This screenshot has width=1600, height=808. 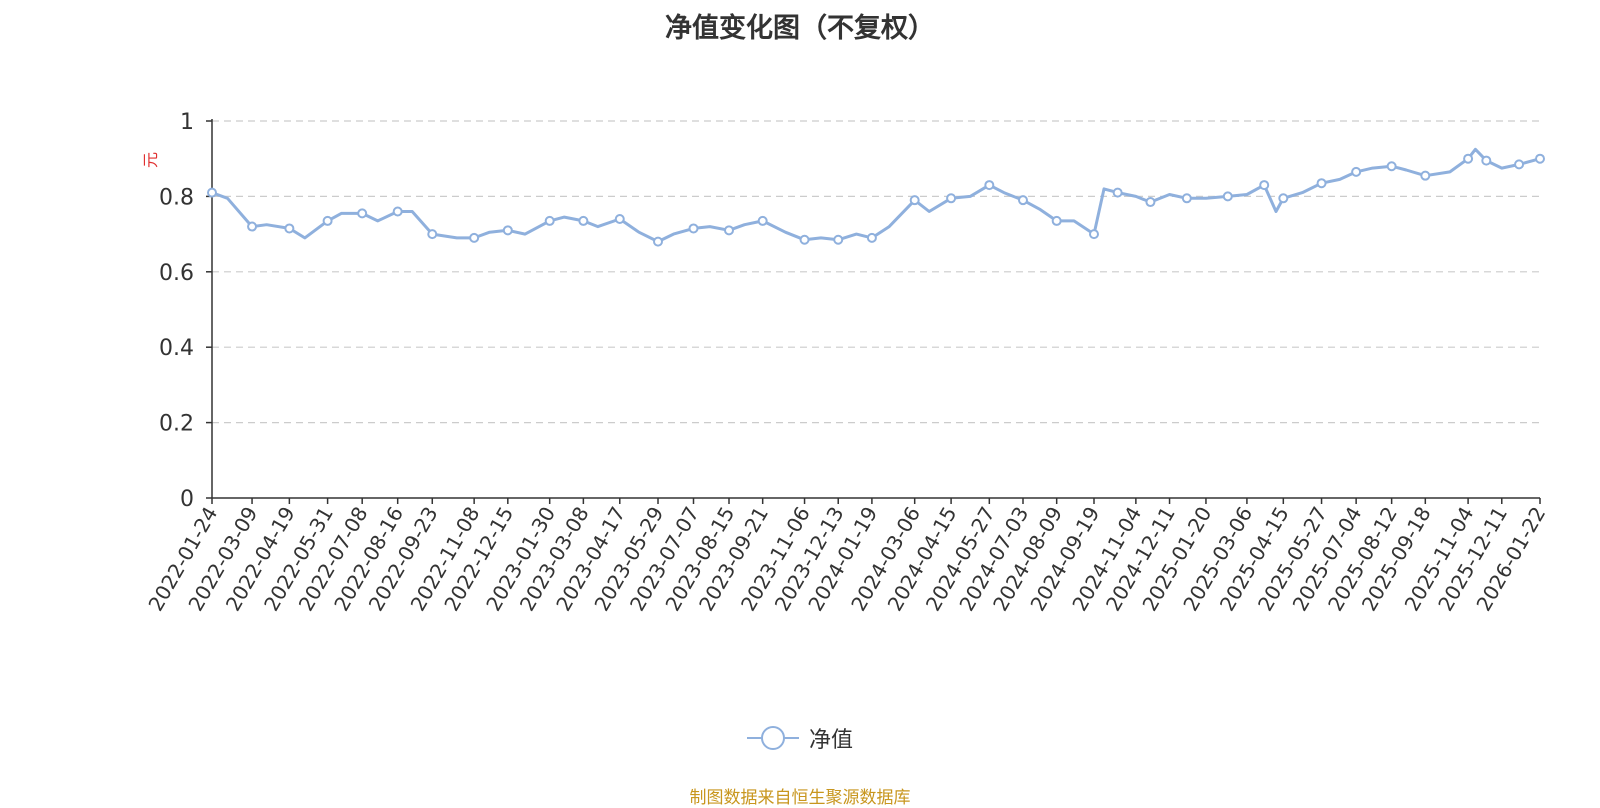 I want to click on legend: 净值, so click(x=800, y=738).